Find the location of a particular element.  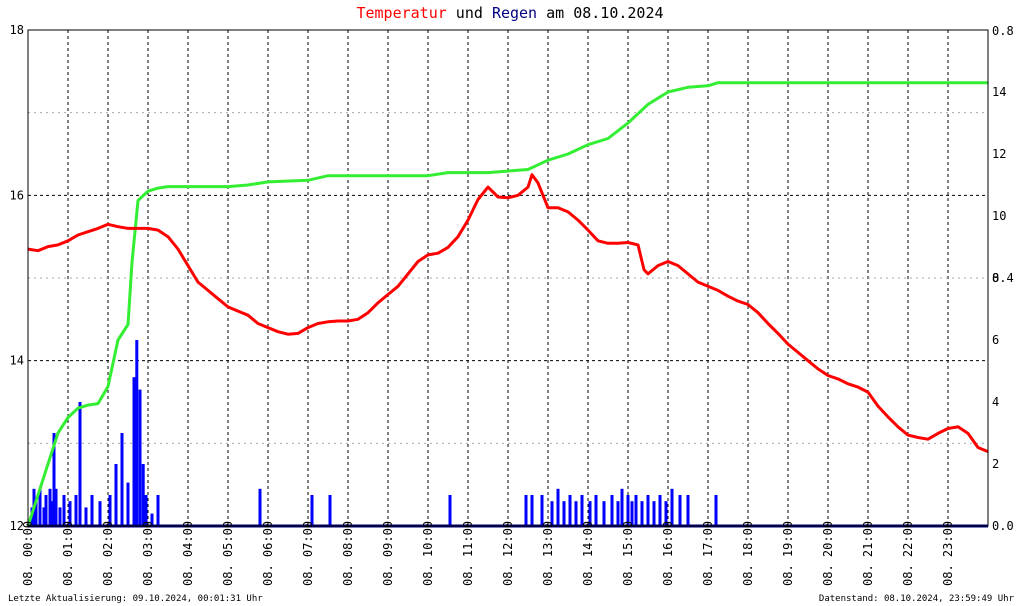

x-tick-label: 08. 19:00 is located at coordinates (788, 553).